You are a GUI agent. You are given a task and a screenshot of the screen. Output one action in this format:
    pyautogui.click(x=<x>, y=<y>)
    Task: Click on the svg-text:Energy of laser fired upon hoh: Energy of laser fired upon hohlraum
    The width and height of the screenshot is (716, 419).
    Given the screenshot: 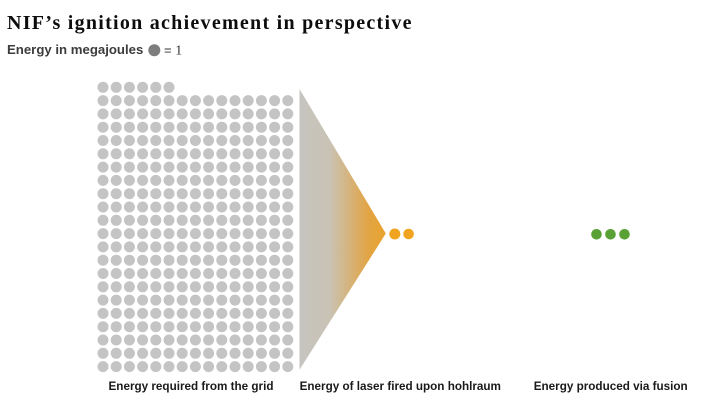 What is the action you would take?
    pyautogui.click(x=400, y=386)
    